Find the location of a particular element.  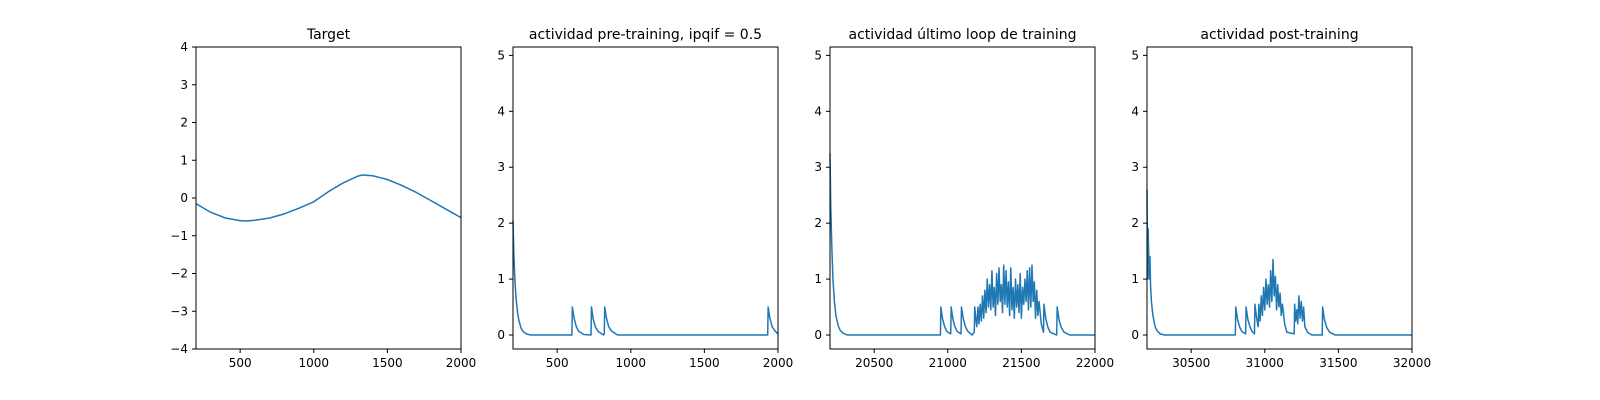

x-tick-label: 20500 is located at coordinates (874, 363).